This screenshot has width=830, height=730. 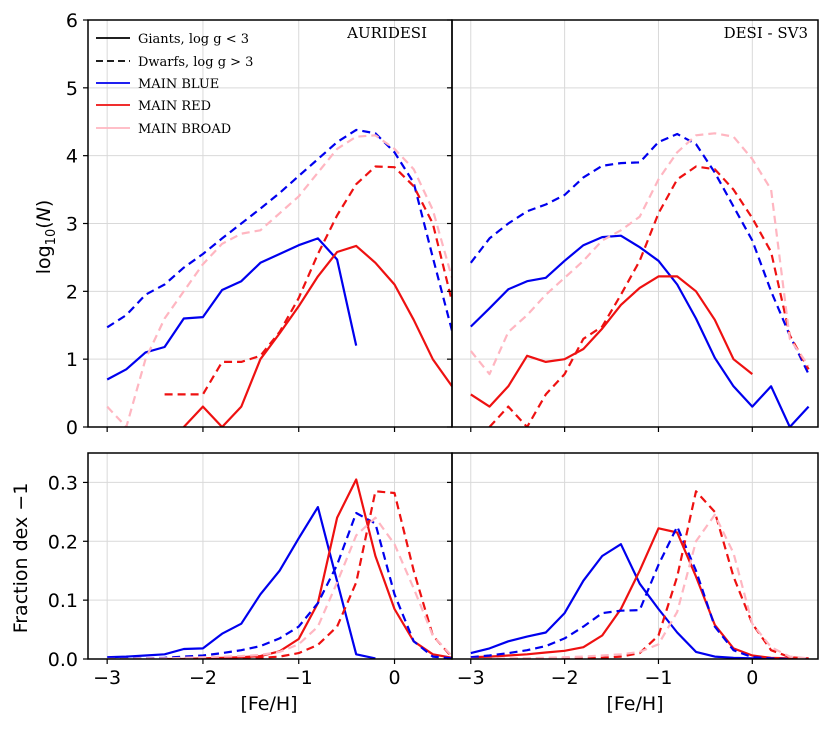 What do you see at coordinates (639, 601) in the screenshot?
I see `bottom-right-series-blue-giants` at bounding box center [639, 601].